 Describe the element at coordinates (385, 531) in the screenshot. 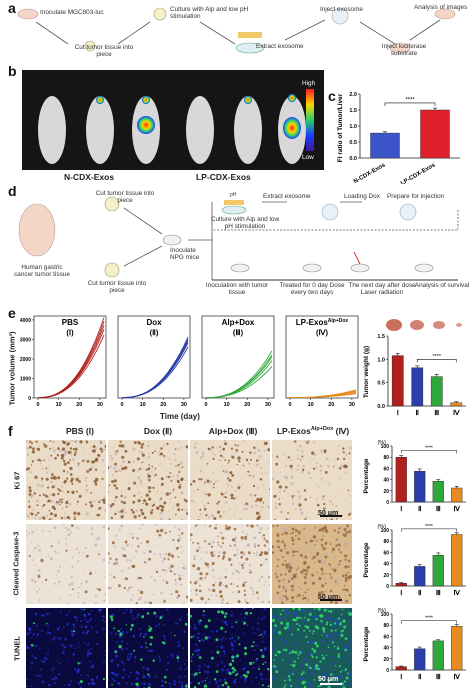

I see `y-tick-label: 100` at that location.